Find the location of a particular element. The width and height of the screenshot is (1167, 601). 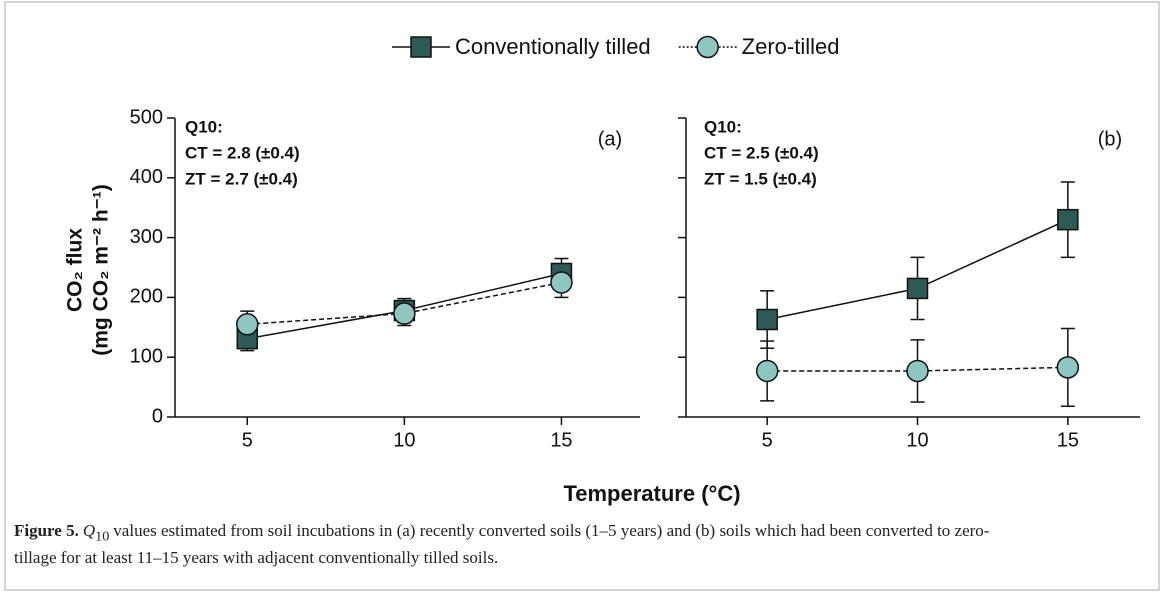

y-tick-label: 0 is located at coordinates (157, 416).